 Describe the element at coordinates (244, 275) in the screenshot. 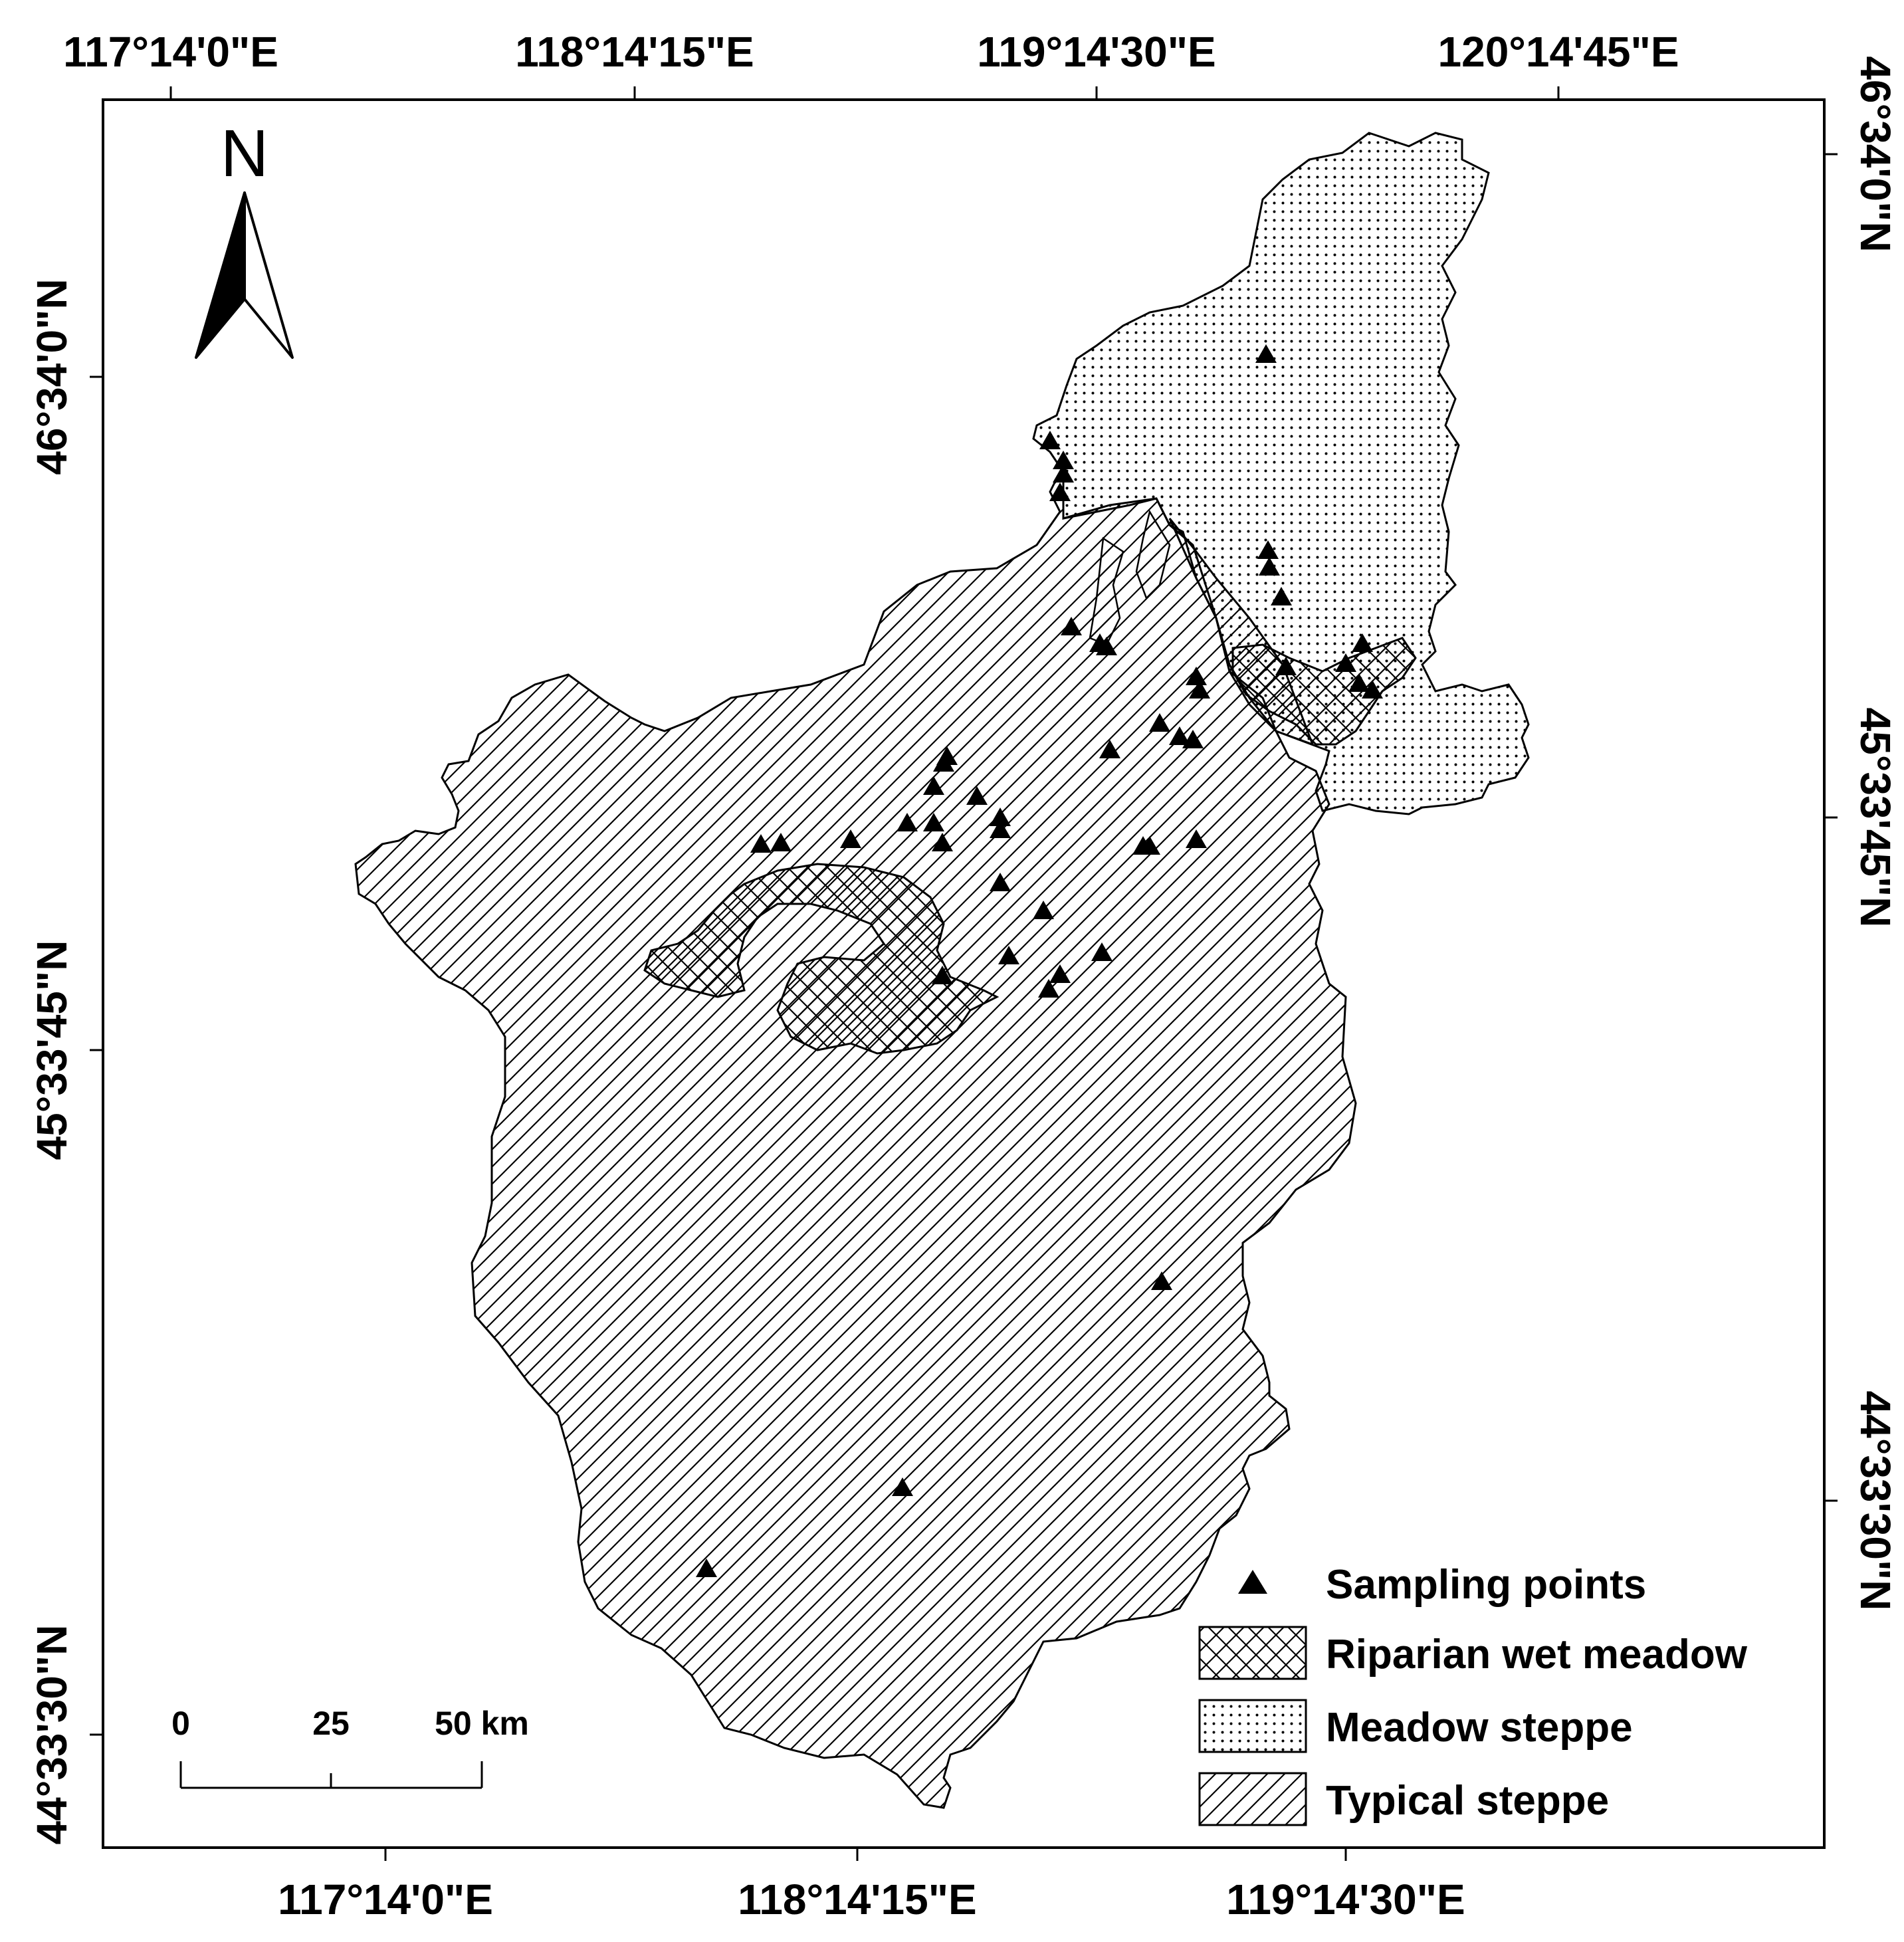

I see `north-arrow-icon` at that location.